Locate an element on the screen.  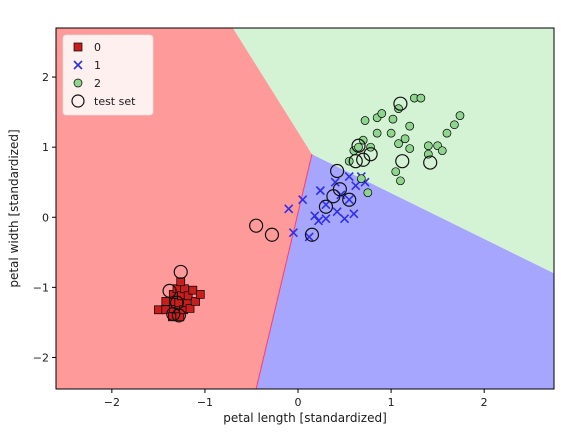
y-axis-label: petal width [standardized] is located at coordinates (14, 208).